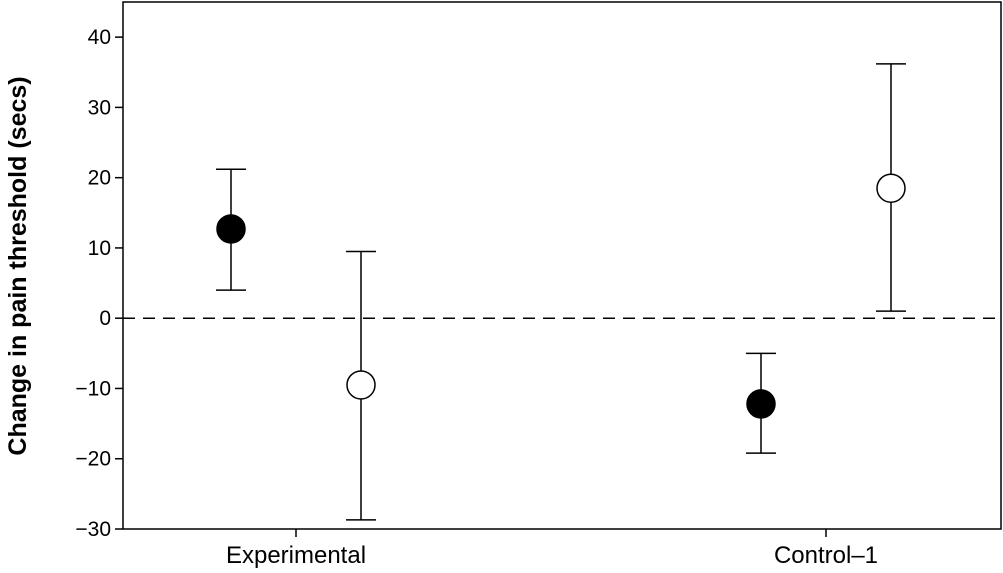 This screenshot has height=573, width=1003. Describe the element at coordinates (99, 107) in the screenshot. I see `y-tick-label: 30` at that location.